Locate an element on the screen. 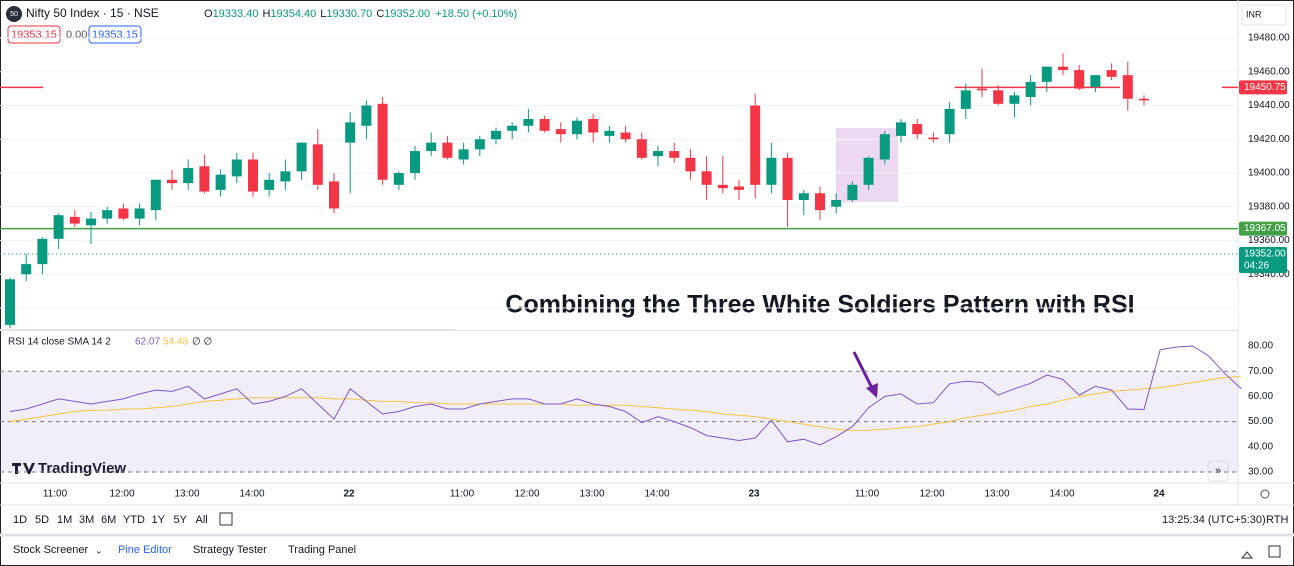  time-tick-label: 23 is located at coordinates (754, 494).